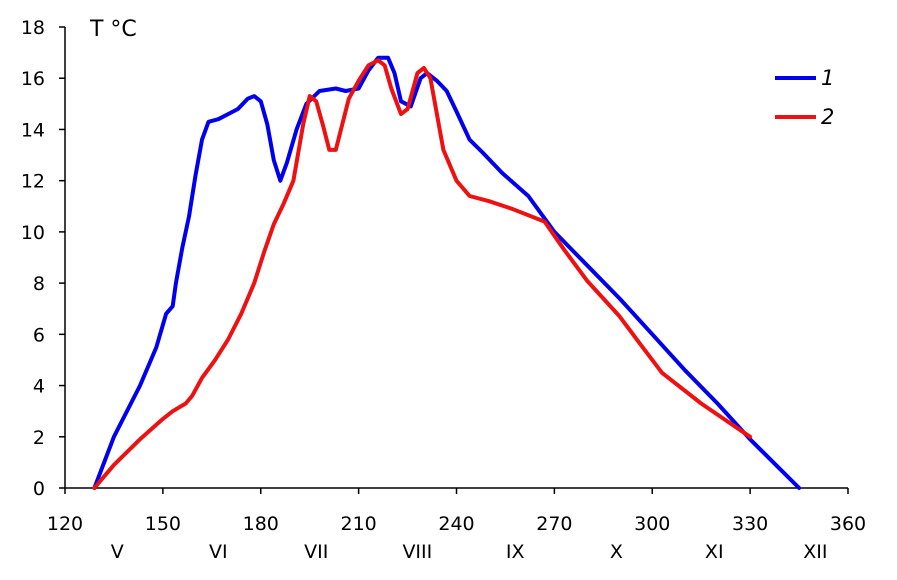 The width and height of the screenshot is (897, 580). I want to click on y-axis-label: T °C, so click(113, 29).